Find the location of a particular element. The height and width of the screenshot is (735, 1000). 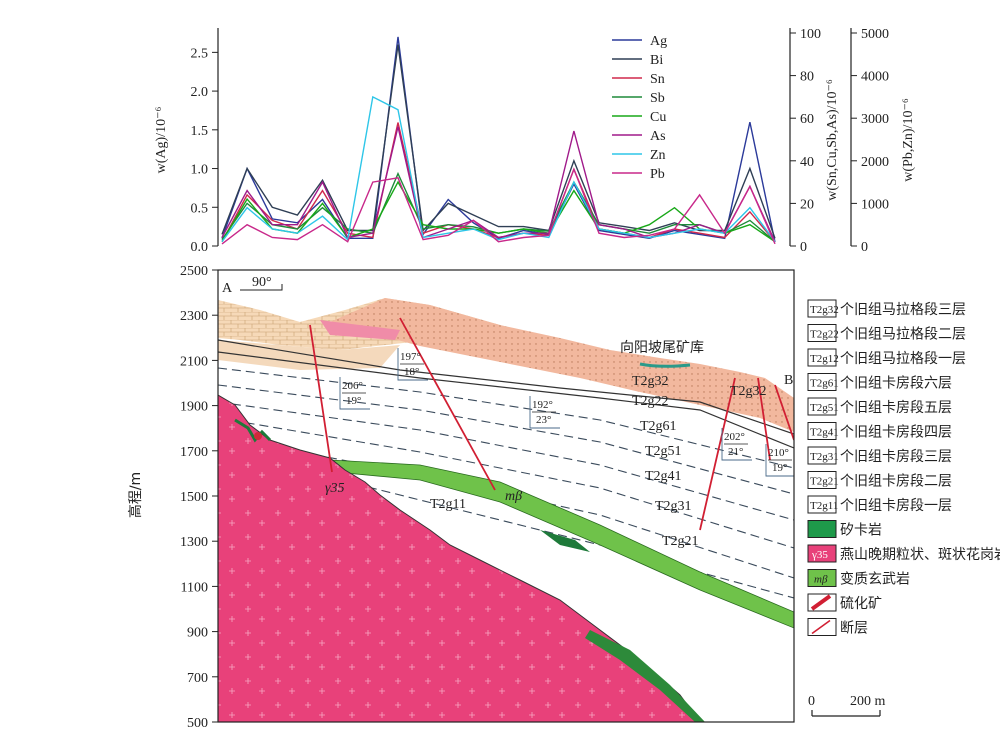

unit-label-gamma: γ35 is located at coordinates (335, 488).